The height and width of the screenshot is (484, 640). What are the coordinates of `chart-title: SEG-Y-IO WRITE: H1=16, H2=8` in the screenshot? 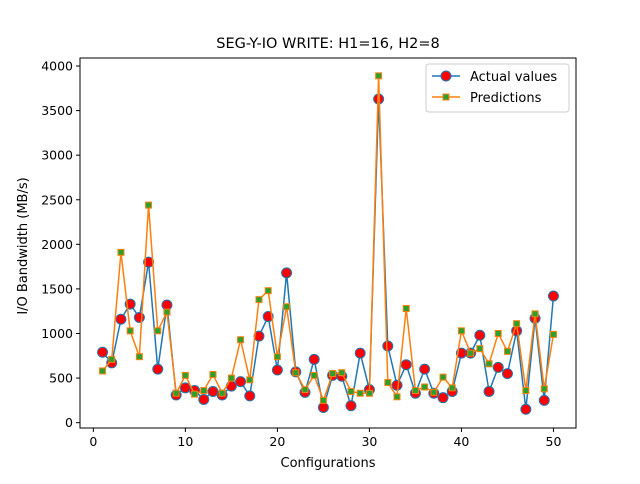 It's located at (327, 44).